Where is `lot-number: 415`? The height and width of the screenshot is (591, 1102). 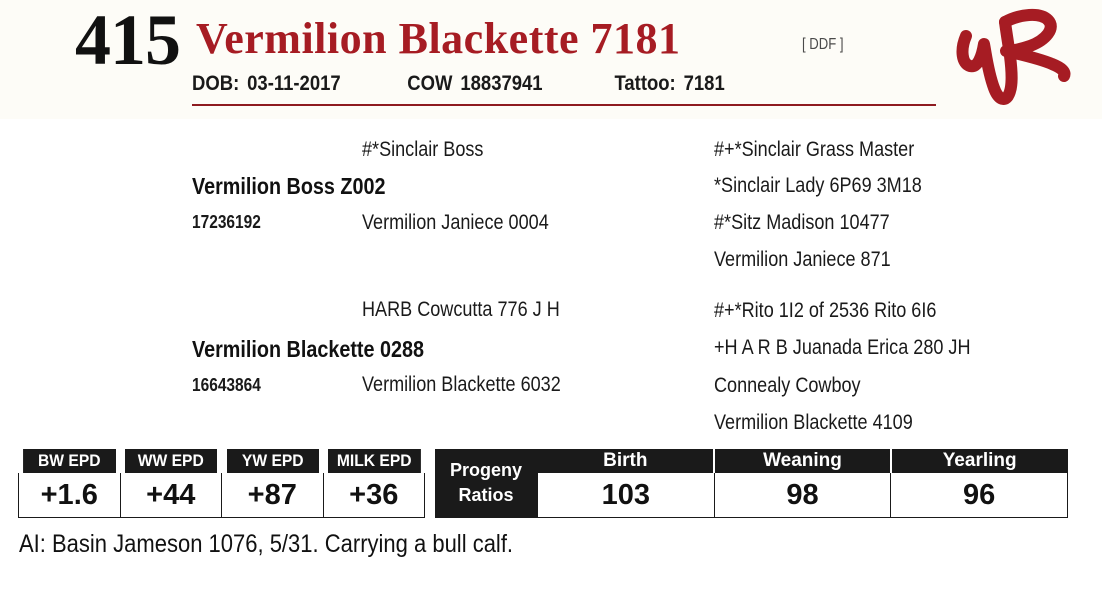 lot-number: 415 is located at coordinates (128, 40).